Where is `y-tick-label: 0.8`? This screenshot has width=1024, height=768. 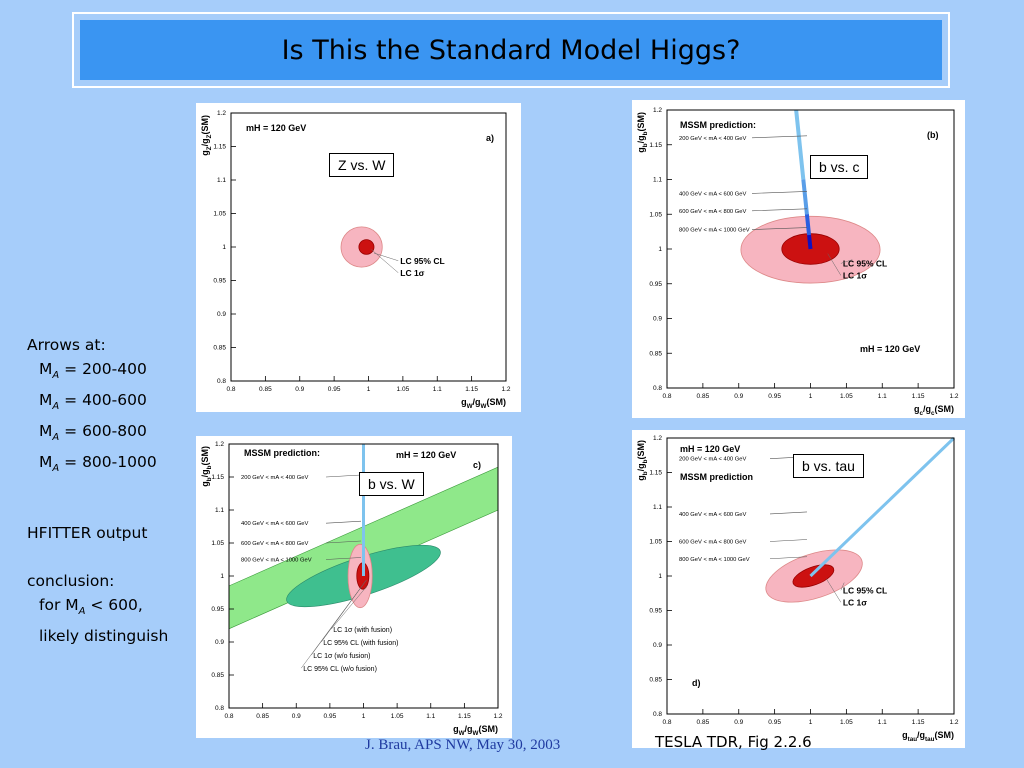 y-tick-label: 0.8 is located at coordinates (219, 708).